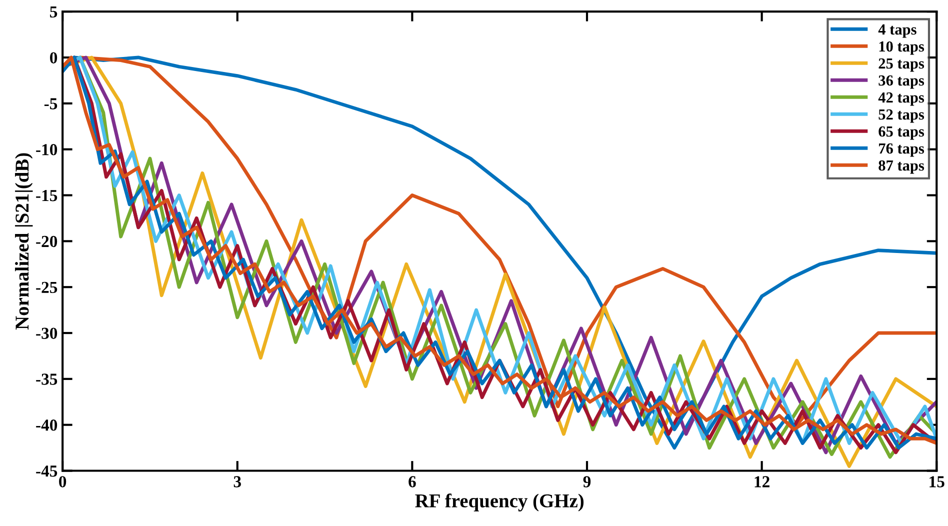 This screenshot has width=948, height=526. Describe the element at coordinates (587, 482) in the screenshot. I see `x-tick-label: 9` at that location.